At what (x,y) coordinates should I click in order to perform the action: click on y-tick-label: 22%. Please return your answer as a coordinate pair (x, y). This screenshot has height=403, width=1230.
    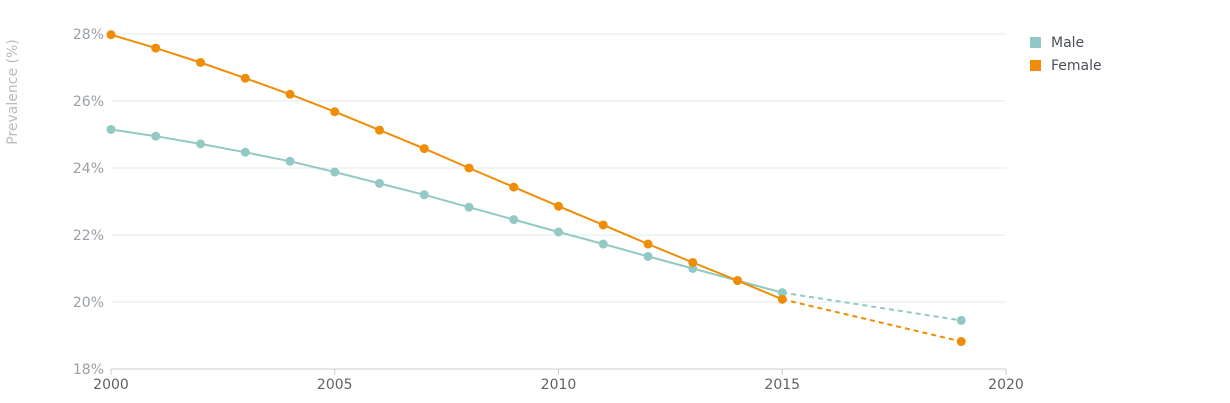
    Looking at the image, I should click on (88, 236).